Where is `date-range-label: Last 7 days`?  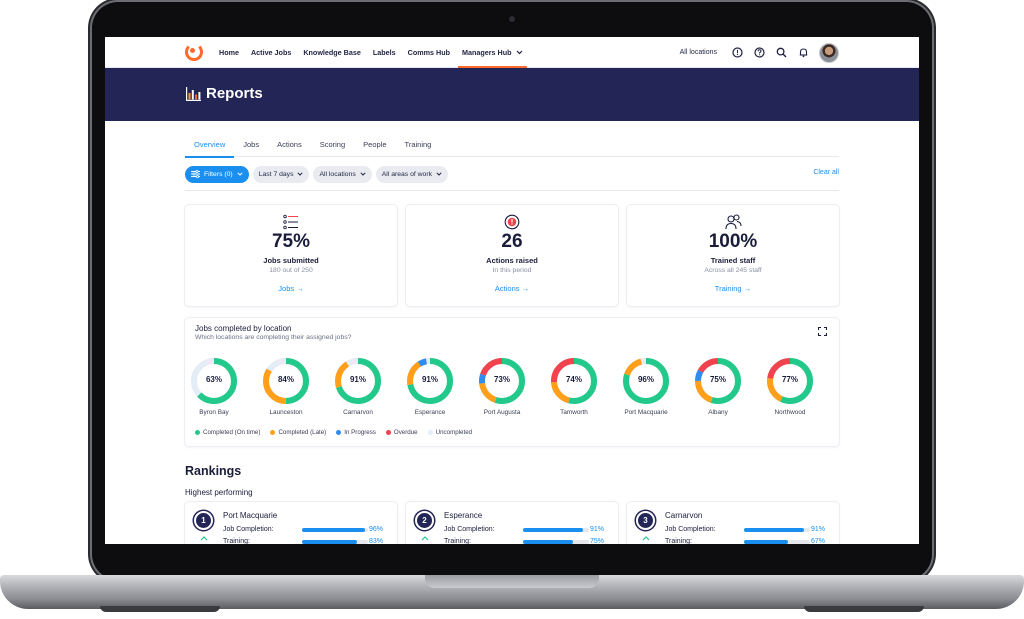 date-range-label: Last 7 days is located at coordinates (276, 174).